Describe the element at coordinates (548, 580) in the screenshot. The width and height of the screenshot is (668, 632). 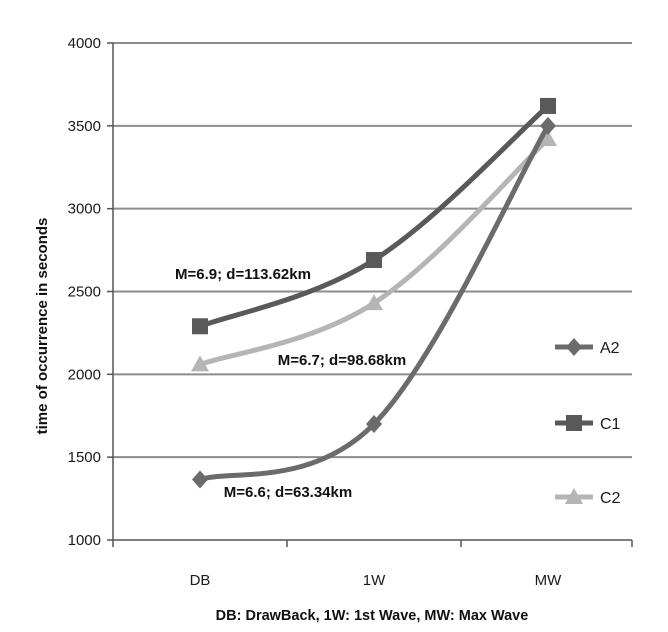
I see `x-tick-label: MW` at that location.